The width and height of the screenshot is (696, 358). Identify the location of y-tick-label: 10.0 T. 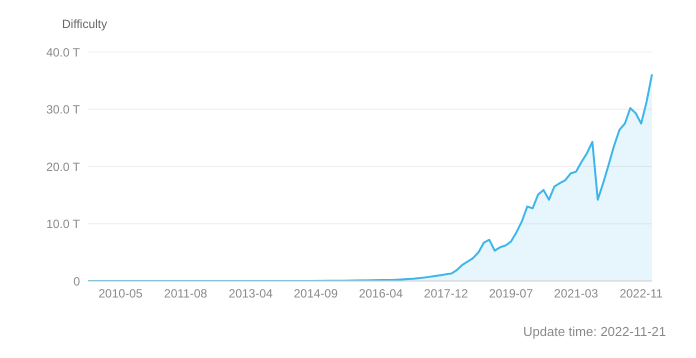
(63, 224).